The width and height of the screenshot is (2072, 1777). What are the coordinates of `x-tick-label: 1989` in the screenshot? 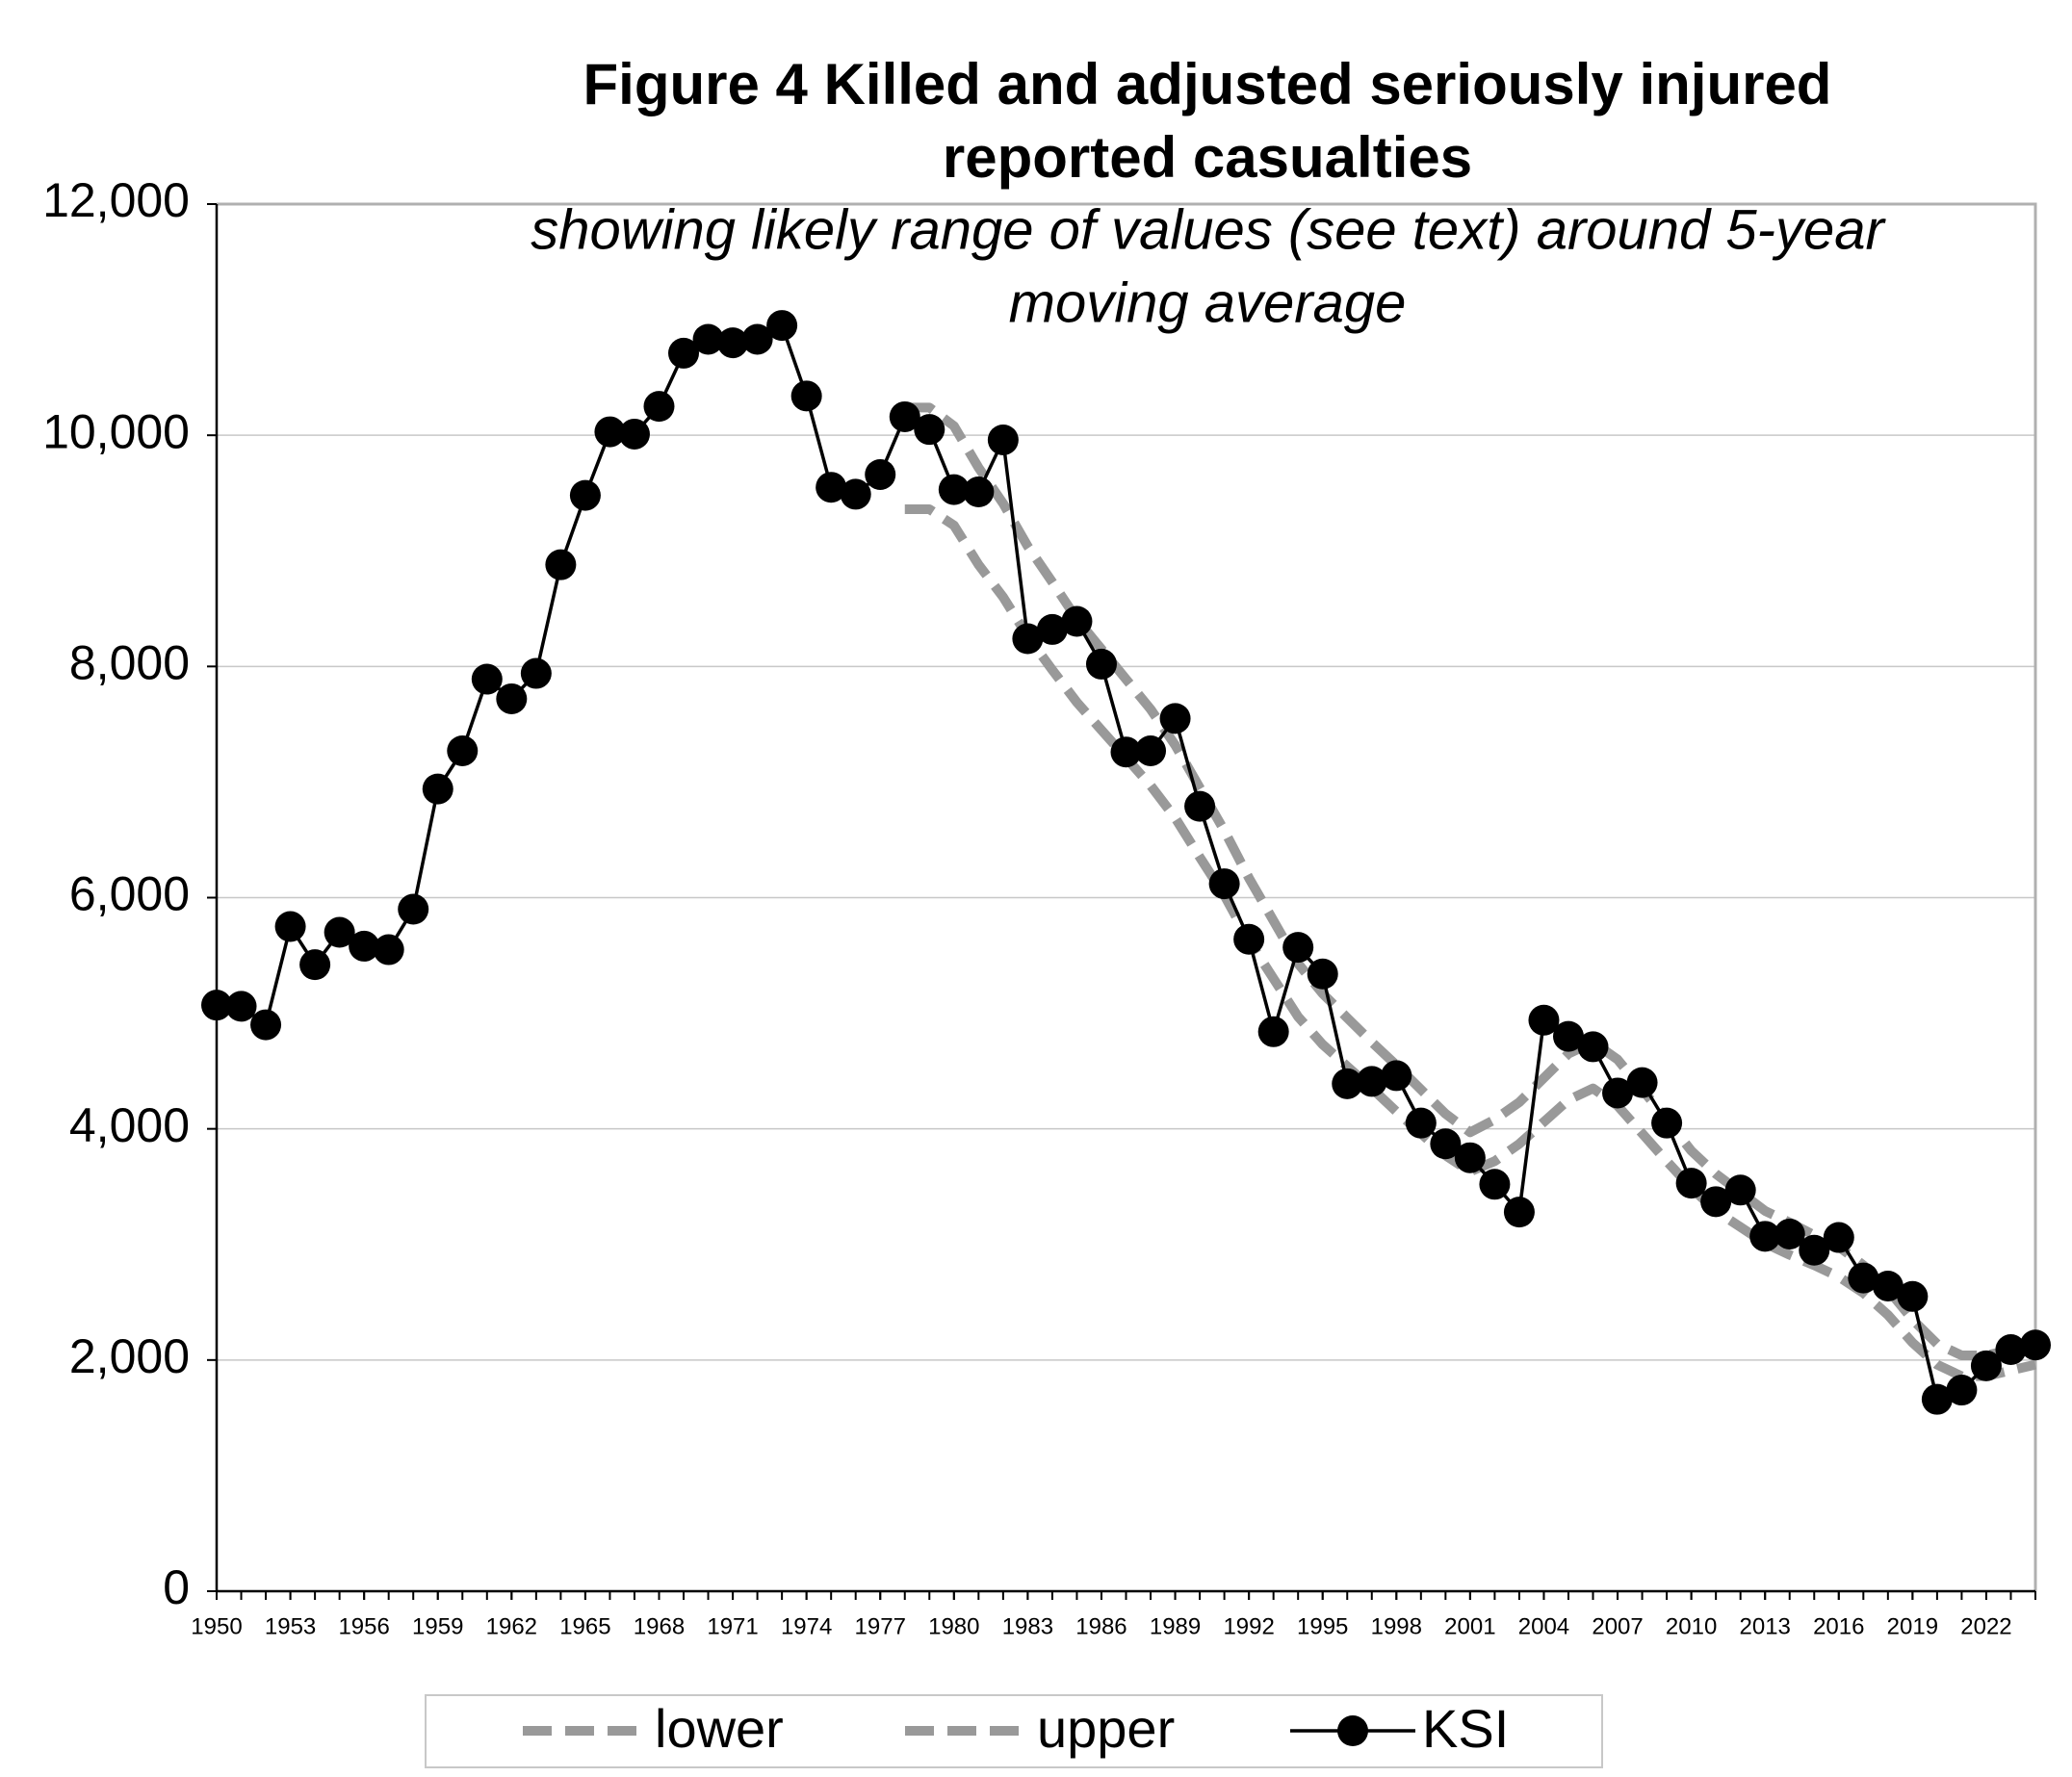 It's located at (1175, 1626).